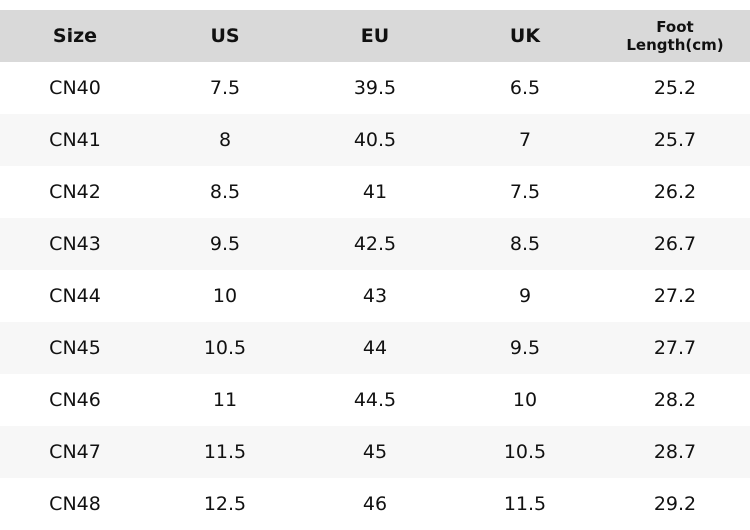 The height and width of the screenshot is (530, 750). What do you see at coordinates (675, 348) in the screenshot?
I see `table-cell: 27.7` at bounding box center [675, 348].